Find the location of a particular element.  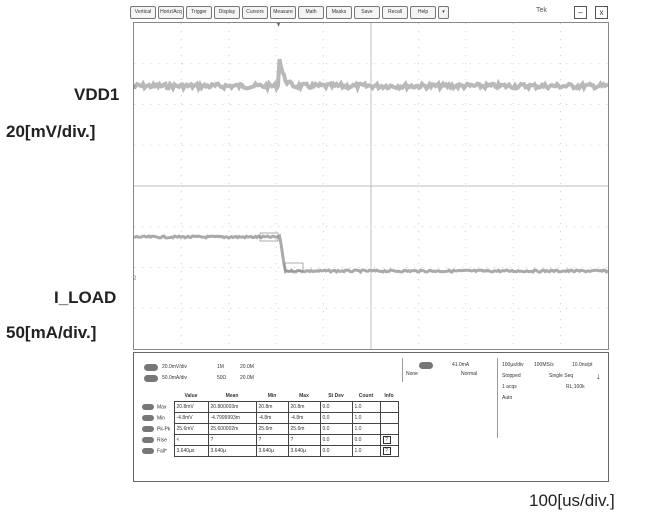

ch1-coupling: 1M is located at coordinates (220, 367).